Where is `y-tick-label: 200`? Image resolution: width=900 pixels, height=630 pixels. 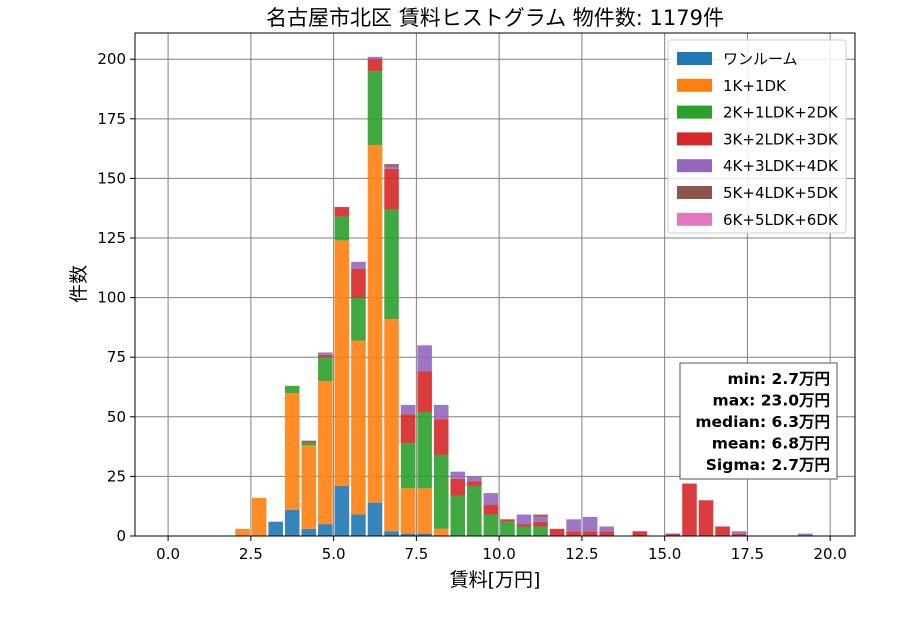 y-tick-label: 200 is located at coordinates (111, 59).